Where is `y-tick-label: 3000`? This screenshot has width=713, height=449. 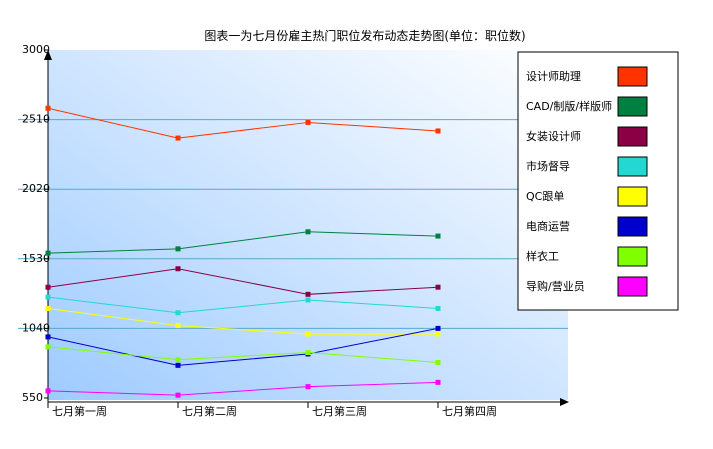
y-tick-label: 3000 is located at coordinates (36, 49).